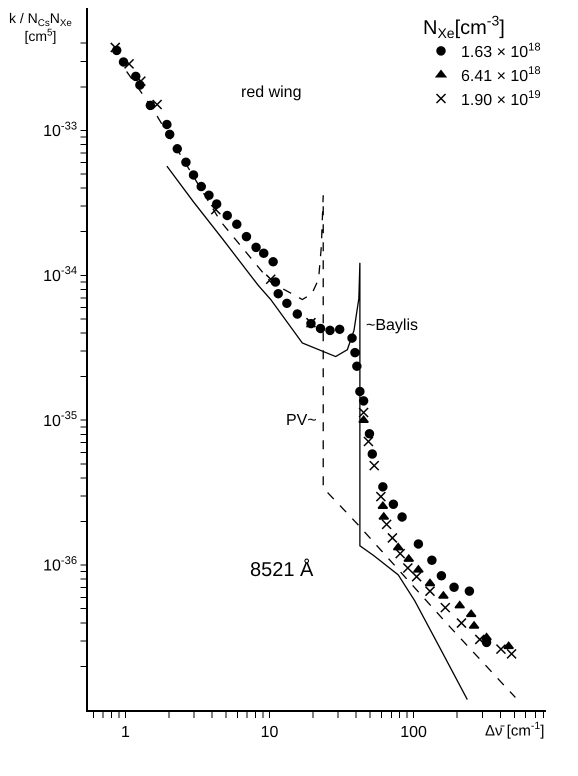  Describe the element at coordinates (271, 92) in the screenshot. I see `annotation: red wing` at that location.